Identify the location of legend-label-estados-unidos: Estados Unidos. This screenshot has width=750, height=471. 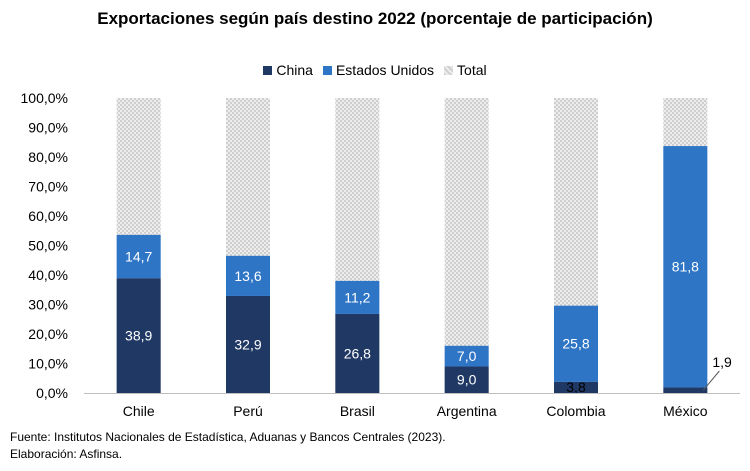
(385, 70).